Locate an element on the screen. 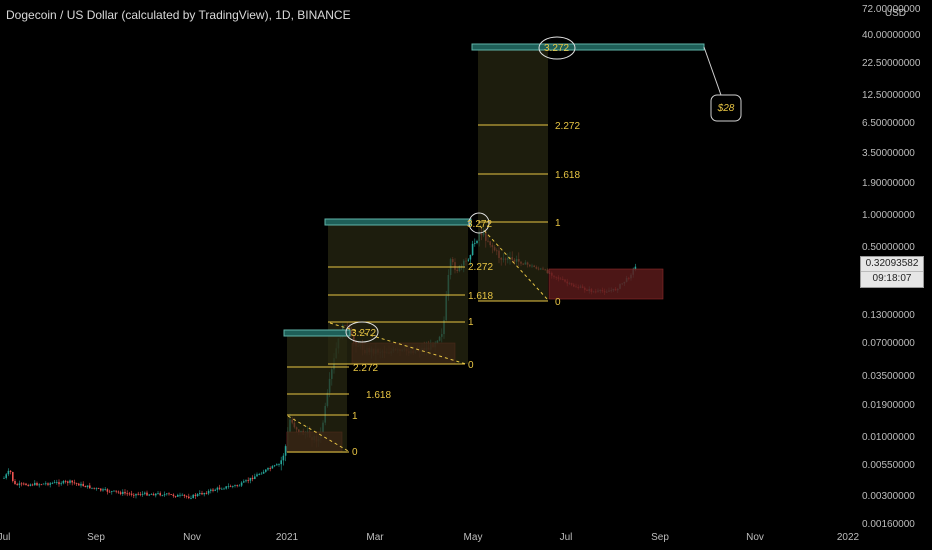  fib-label: 1.618 is located at coordinates (480, 296).